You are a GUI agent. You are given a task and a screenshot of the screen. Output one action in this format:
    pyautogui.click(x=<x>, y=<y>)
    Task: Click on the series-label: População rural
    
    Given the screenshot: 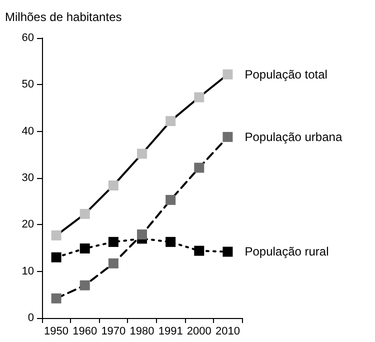 What is the action you would take?
    pyautogui.click(x=286, y=251)
    